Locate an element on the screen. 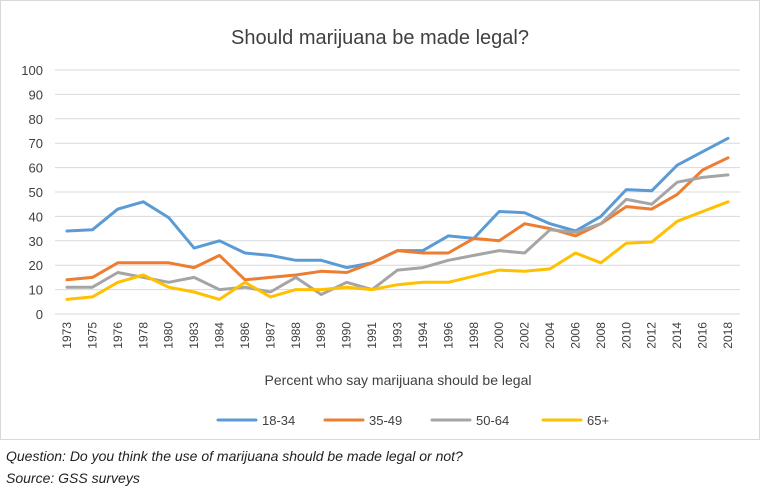  x-tick-label: 1980 is located at coordinates (169, 335).